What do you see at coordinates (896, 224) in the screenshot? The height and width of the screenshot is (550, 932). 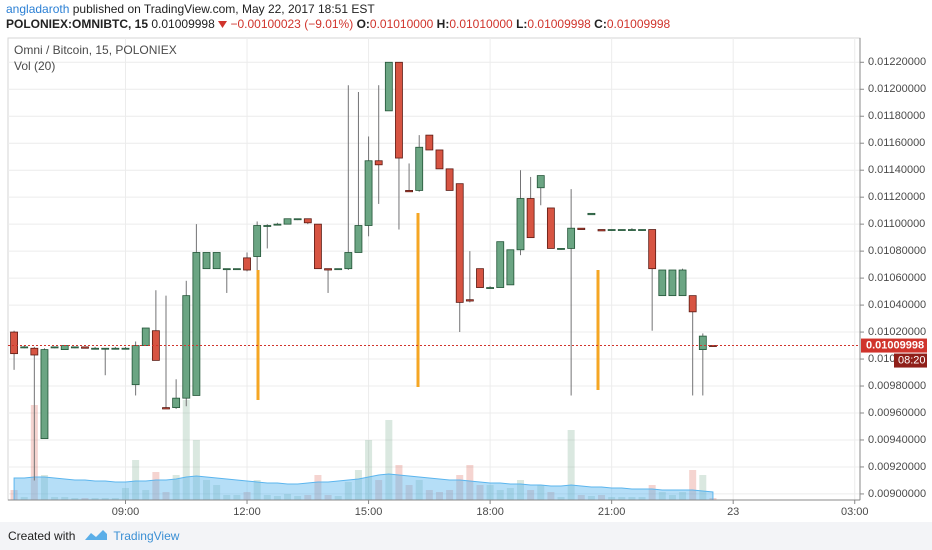 I see `y-tick-label: 0.01100000` at bounding box center [896, 224].